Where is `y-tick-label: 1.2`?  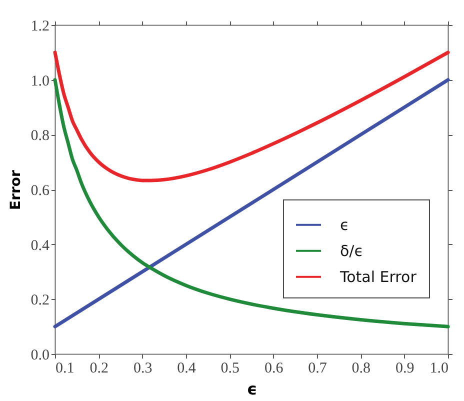
y-tick-label: 1.2 is located at coordinates (40, 26).